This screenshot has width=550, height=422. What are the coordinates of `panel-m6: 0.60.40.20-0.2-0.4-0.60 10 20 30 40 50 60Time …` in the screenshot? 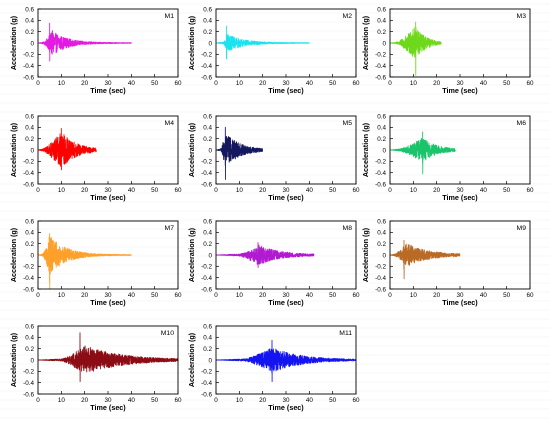 It's located at (447, 157).